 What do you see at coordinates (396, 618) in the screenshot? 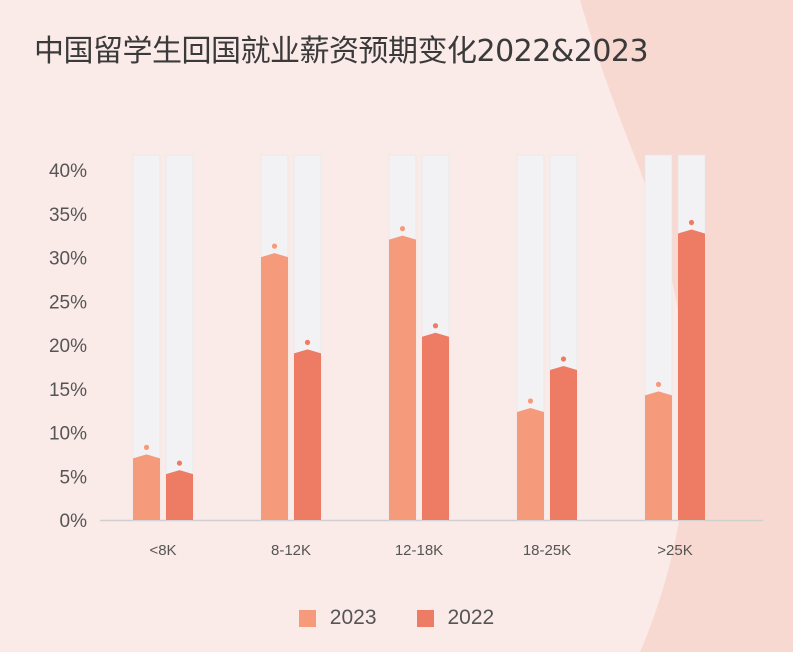
I see `legend: 2023 2022` at bounding box center [396, 618].